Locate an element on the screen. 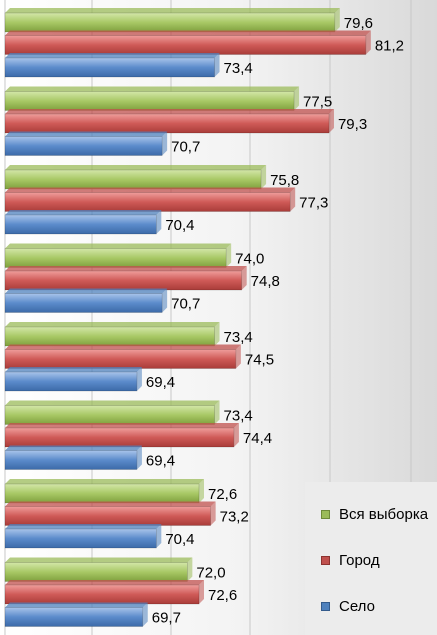 The height and width of the screenshot is (635, 437). bar-all-6-top is located at coordinates (104, 481).